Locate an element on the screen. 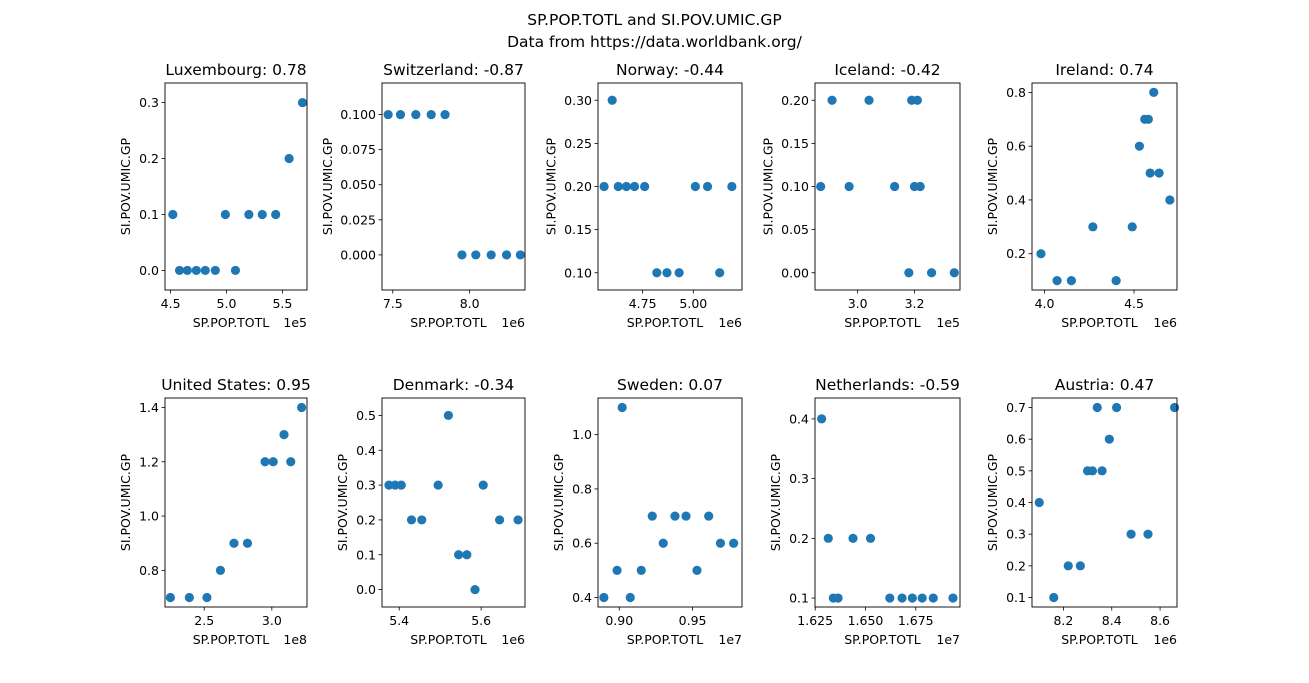 The width and height of the screenshot is (1309, 683). x-tick-label: 8.2 is located at coordinates (1063, 620).